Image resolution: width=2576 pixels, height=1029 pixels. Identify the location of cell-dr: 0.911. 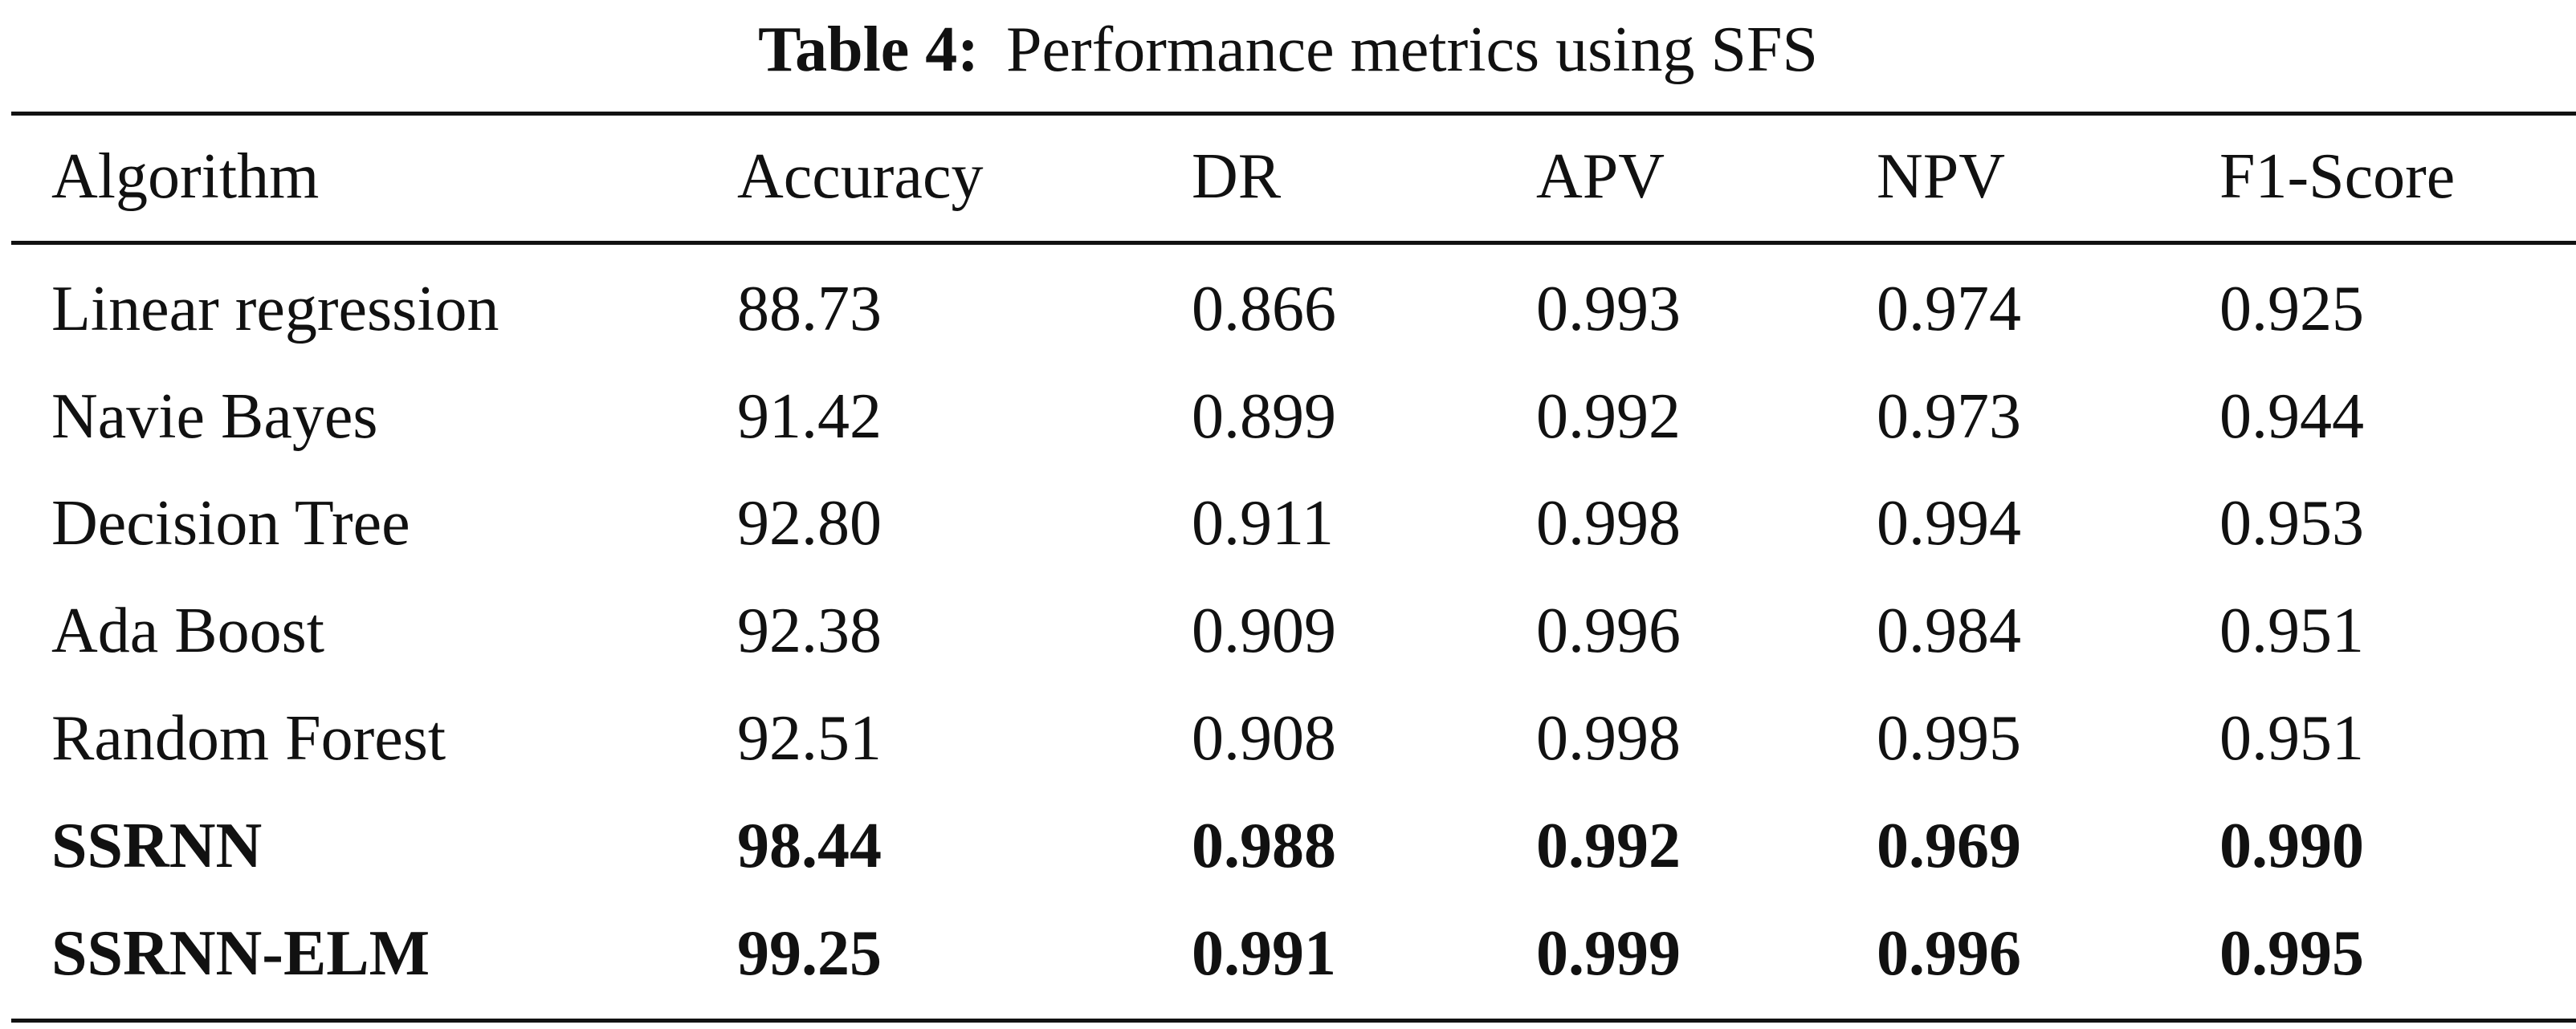
(1263, 524).